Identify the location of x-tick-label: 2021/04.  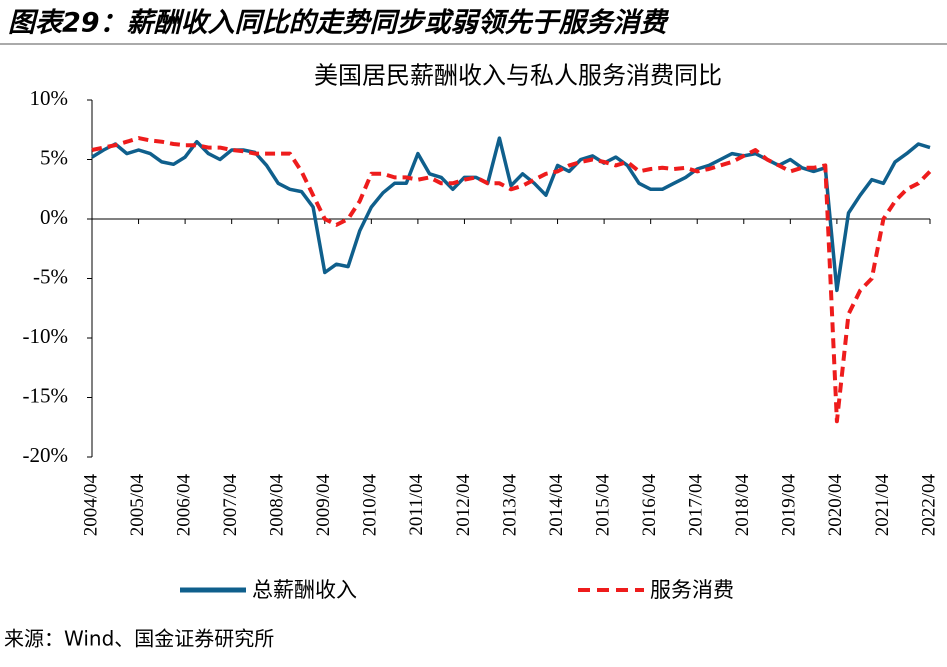
(882, 505).